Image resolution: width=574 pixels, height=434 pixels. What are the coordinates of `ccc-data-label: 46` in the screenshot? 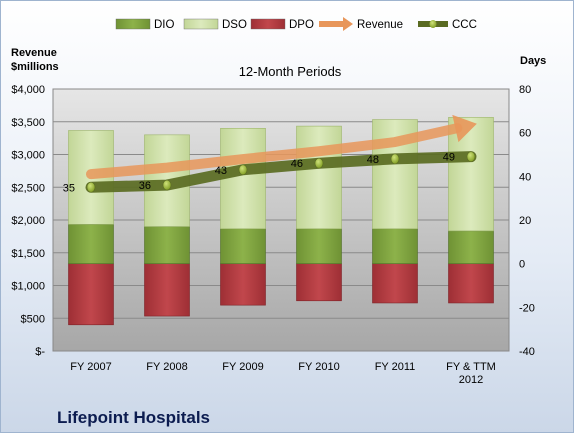 It's located at (297, 164).